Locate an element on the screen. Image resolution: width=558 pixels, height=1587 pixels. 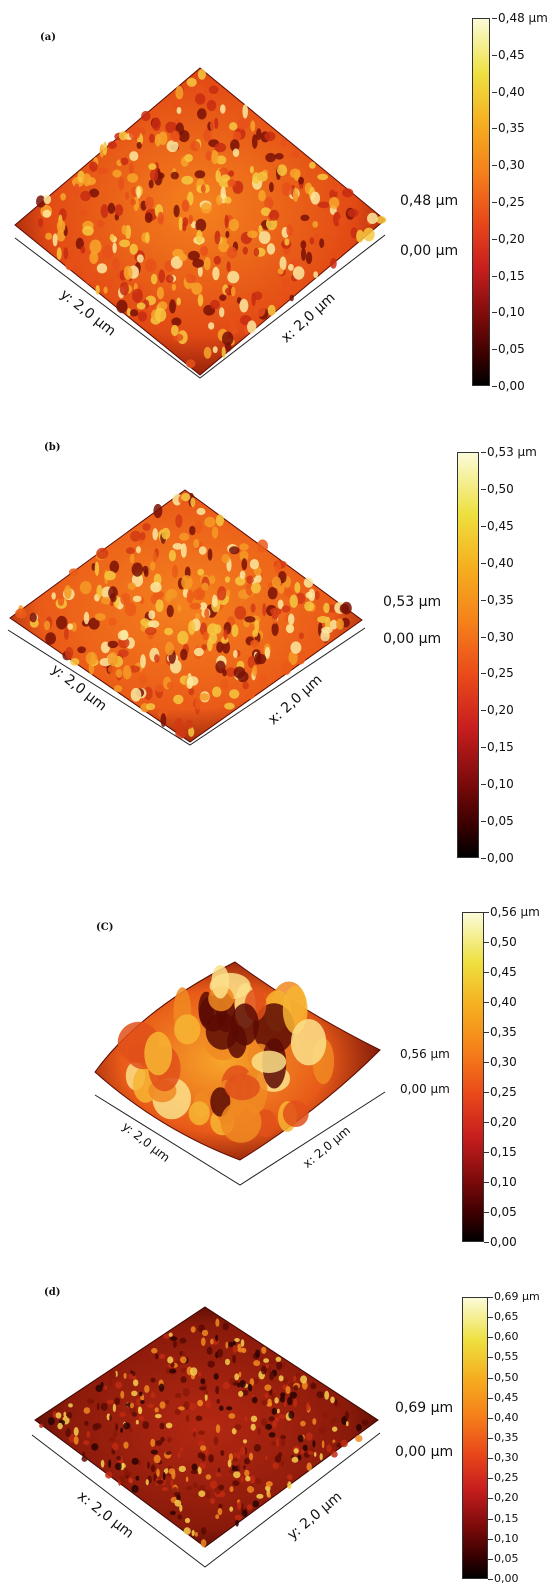
height-max-label: 0,53 µm is located at coordinates (412, 602).